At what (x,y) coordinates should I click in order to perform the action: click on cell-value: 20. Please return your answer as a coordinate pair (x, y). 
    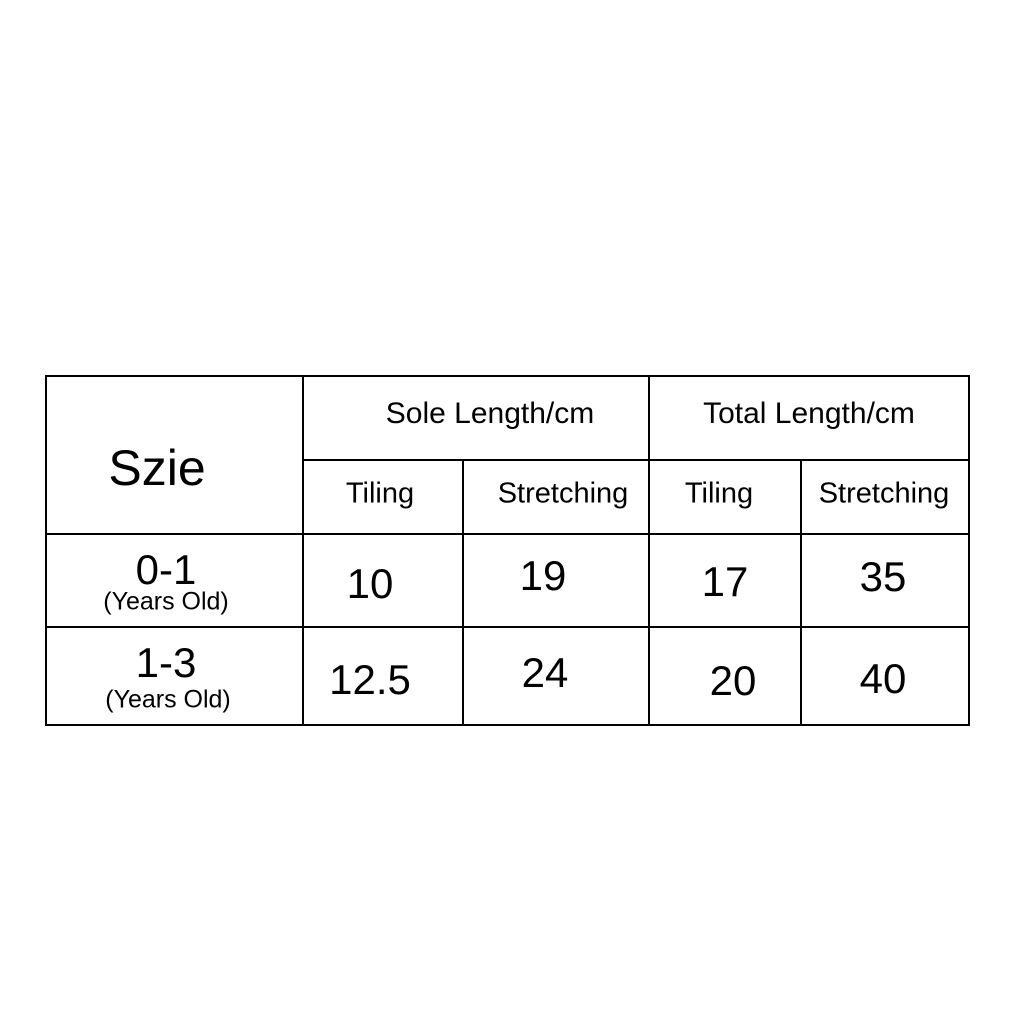
    Looking at the image, I should click on (733, 680).